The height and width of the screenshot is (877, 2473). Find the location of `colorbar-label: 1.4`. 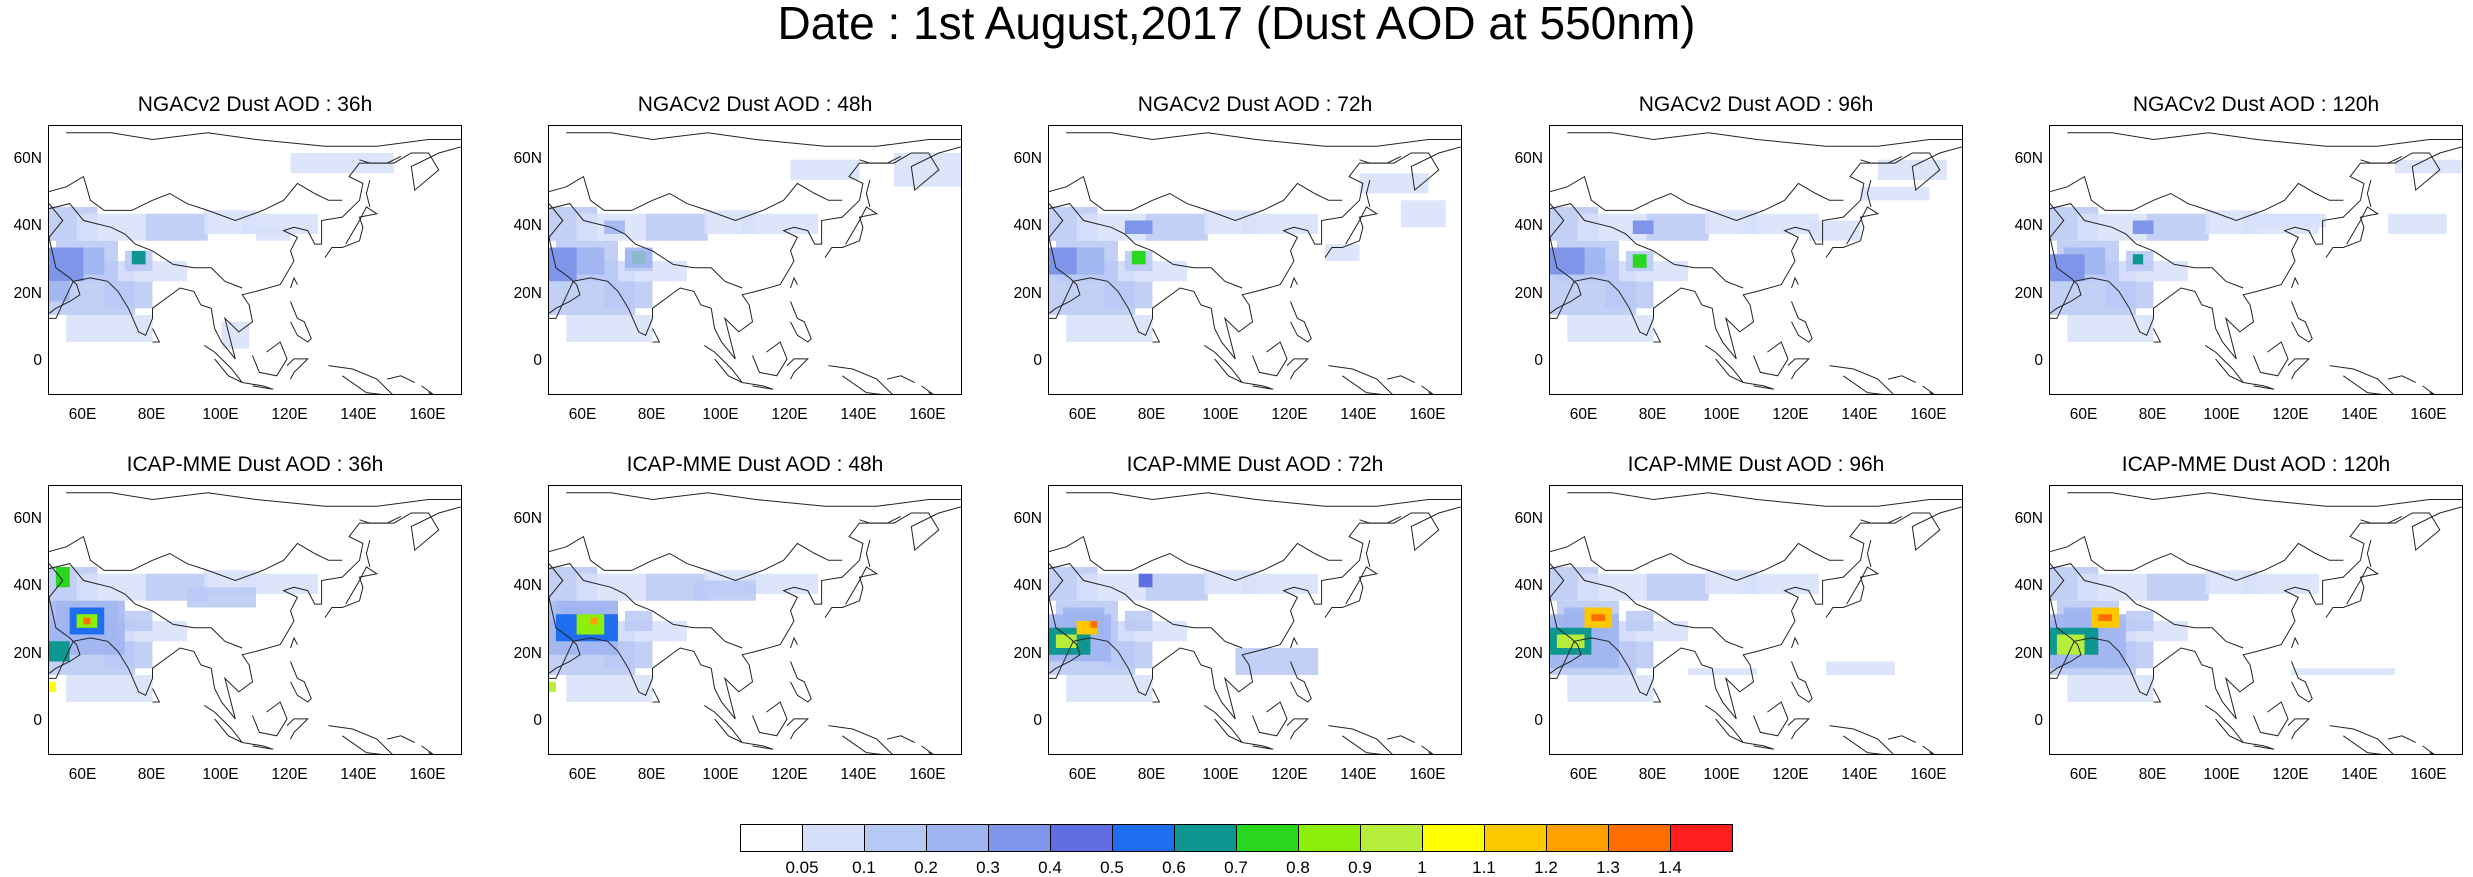

colorbar-label: 1.4 is located at coordinates (1670, 867).